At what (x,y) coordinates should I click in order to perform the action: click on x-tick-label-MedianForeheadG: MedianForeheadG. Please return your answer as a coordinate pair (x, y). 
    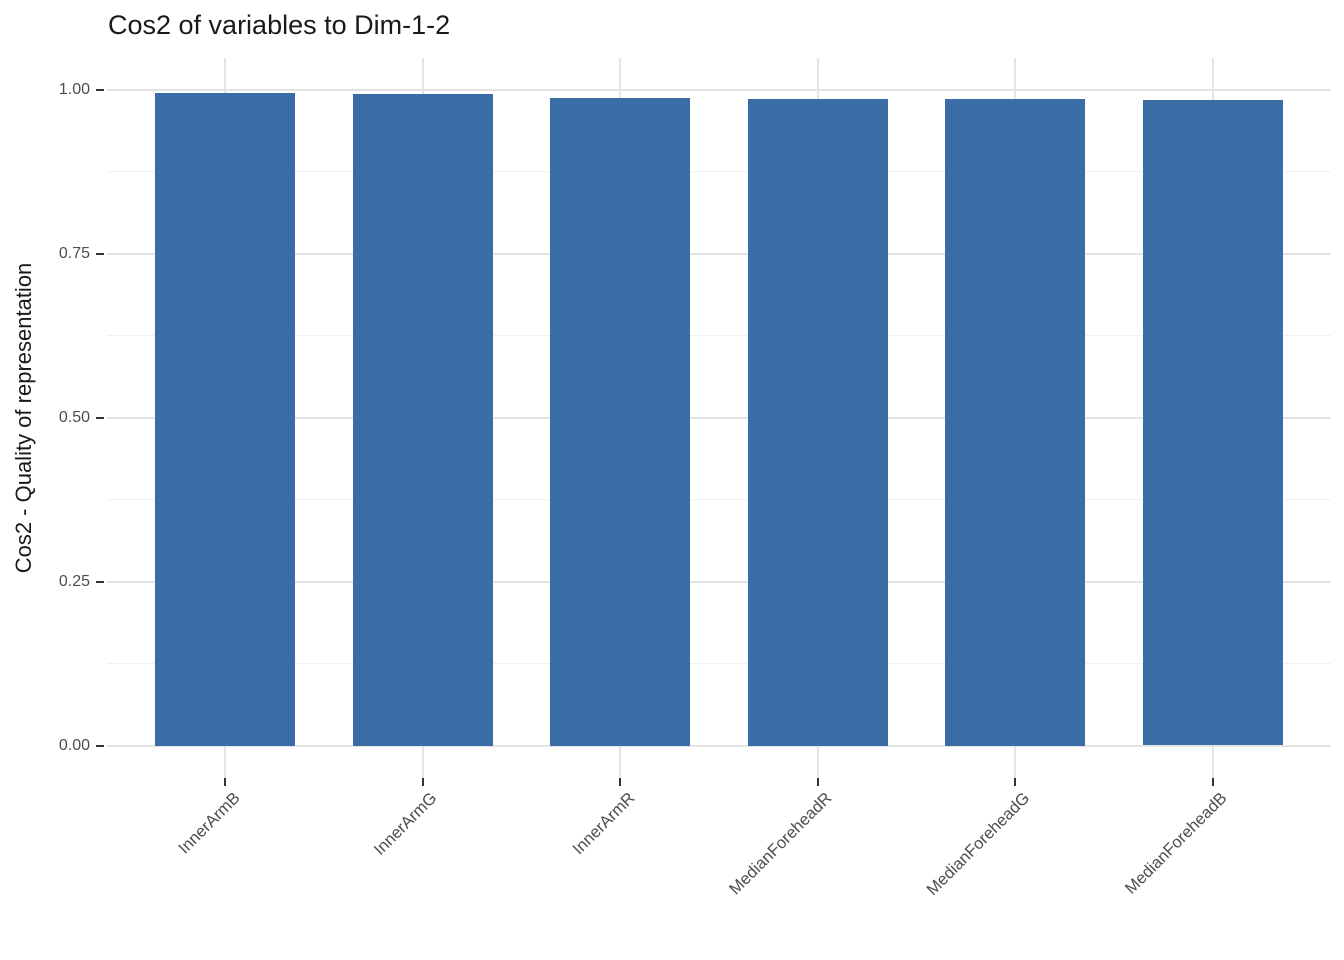
    Looking at the image, I should click on (977, 844).